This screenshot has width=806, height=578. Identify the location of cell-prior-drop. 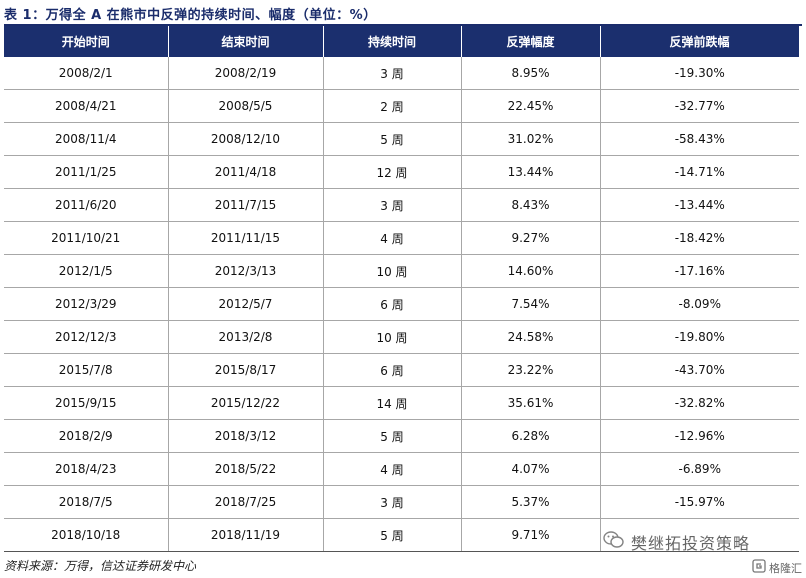
(699, 535).